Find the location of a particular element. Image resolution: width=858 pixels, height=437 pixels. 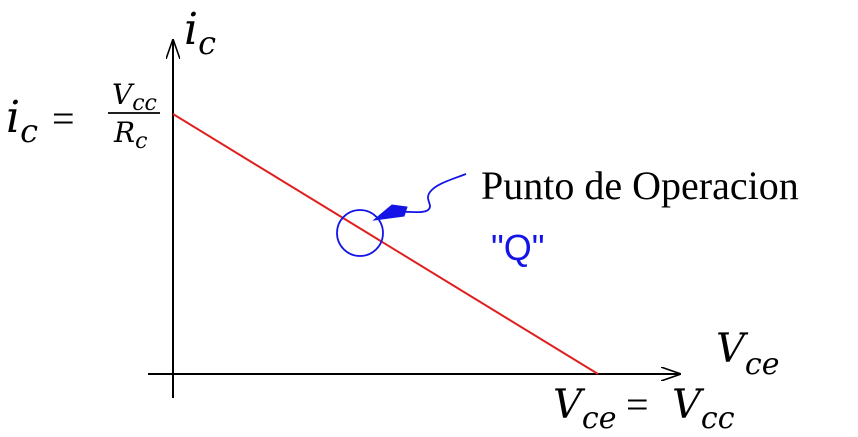

y-intercept-equation: ic = Vcc Rc is located at coordinates (83, 116).